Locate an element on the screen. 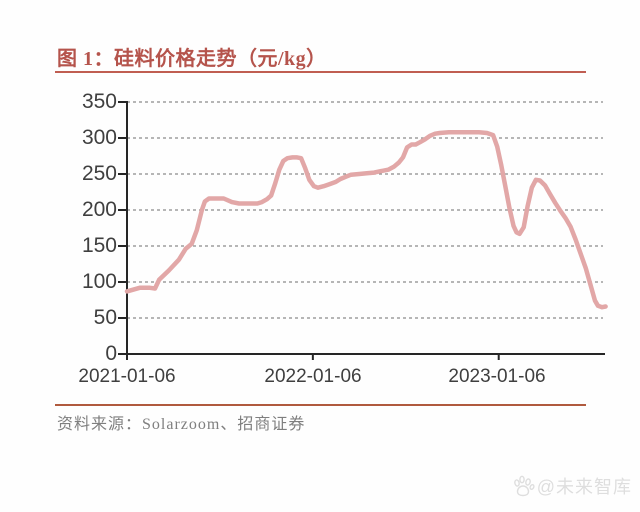 The image size is (640, 512). source-divider is located at coordinates (320, 405).